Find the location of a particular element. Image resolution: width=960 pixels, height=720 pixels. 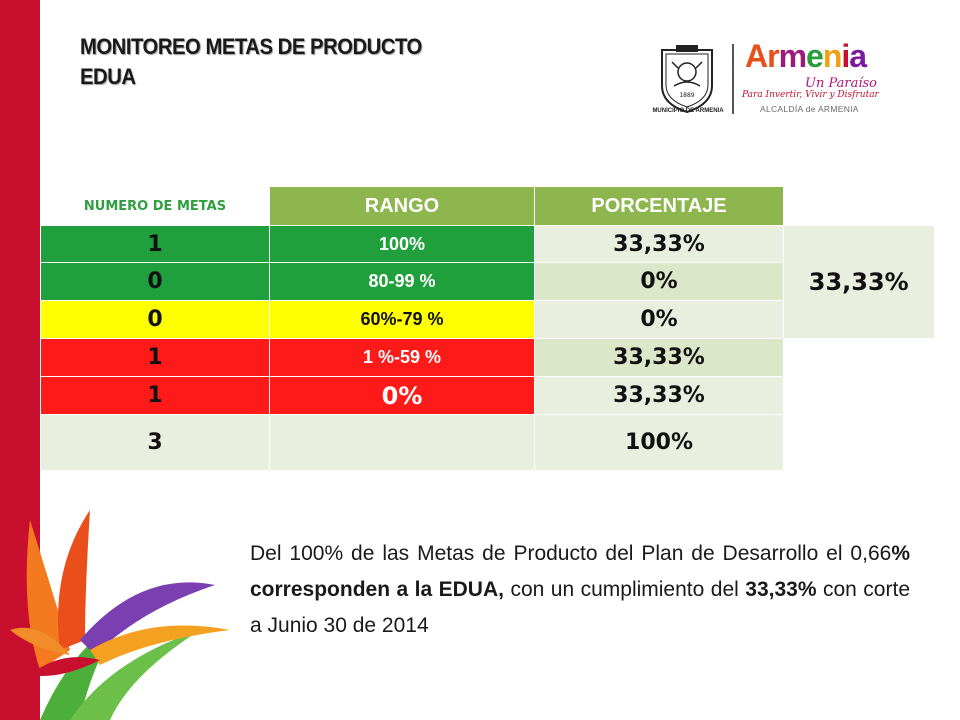

armenia-brand-logo: Armenia is located at coordinates (806, 56).